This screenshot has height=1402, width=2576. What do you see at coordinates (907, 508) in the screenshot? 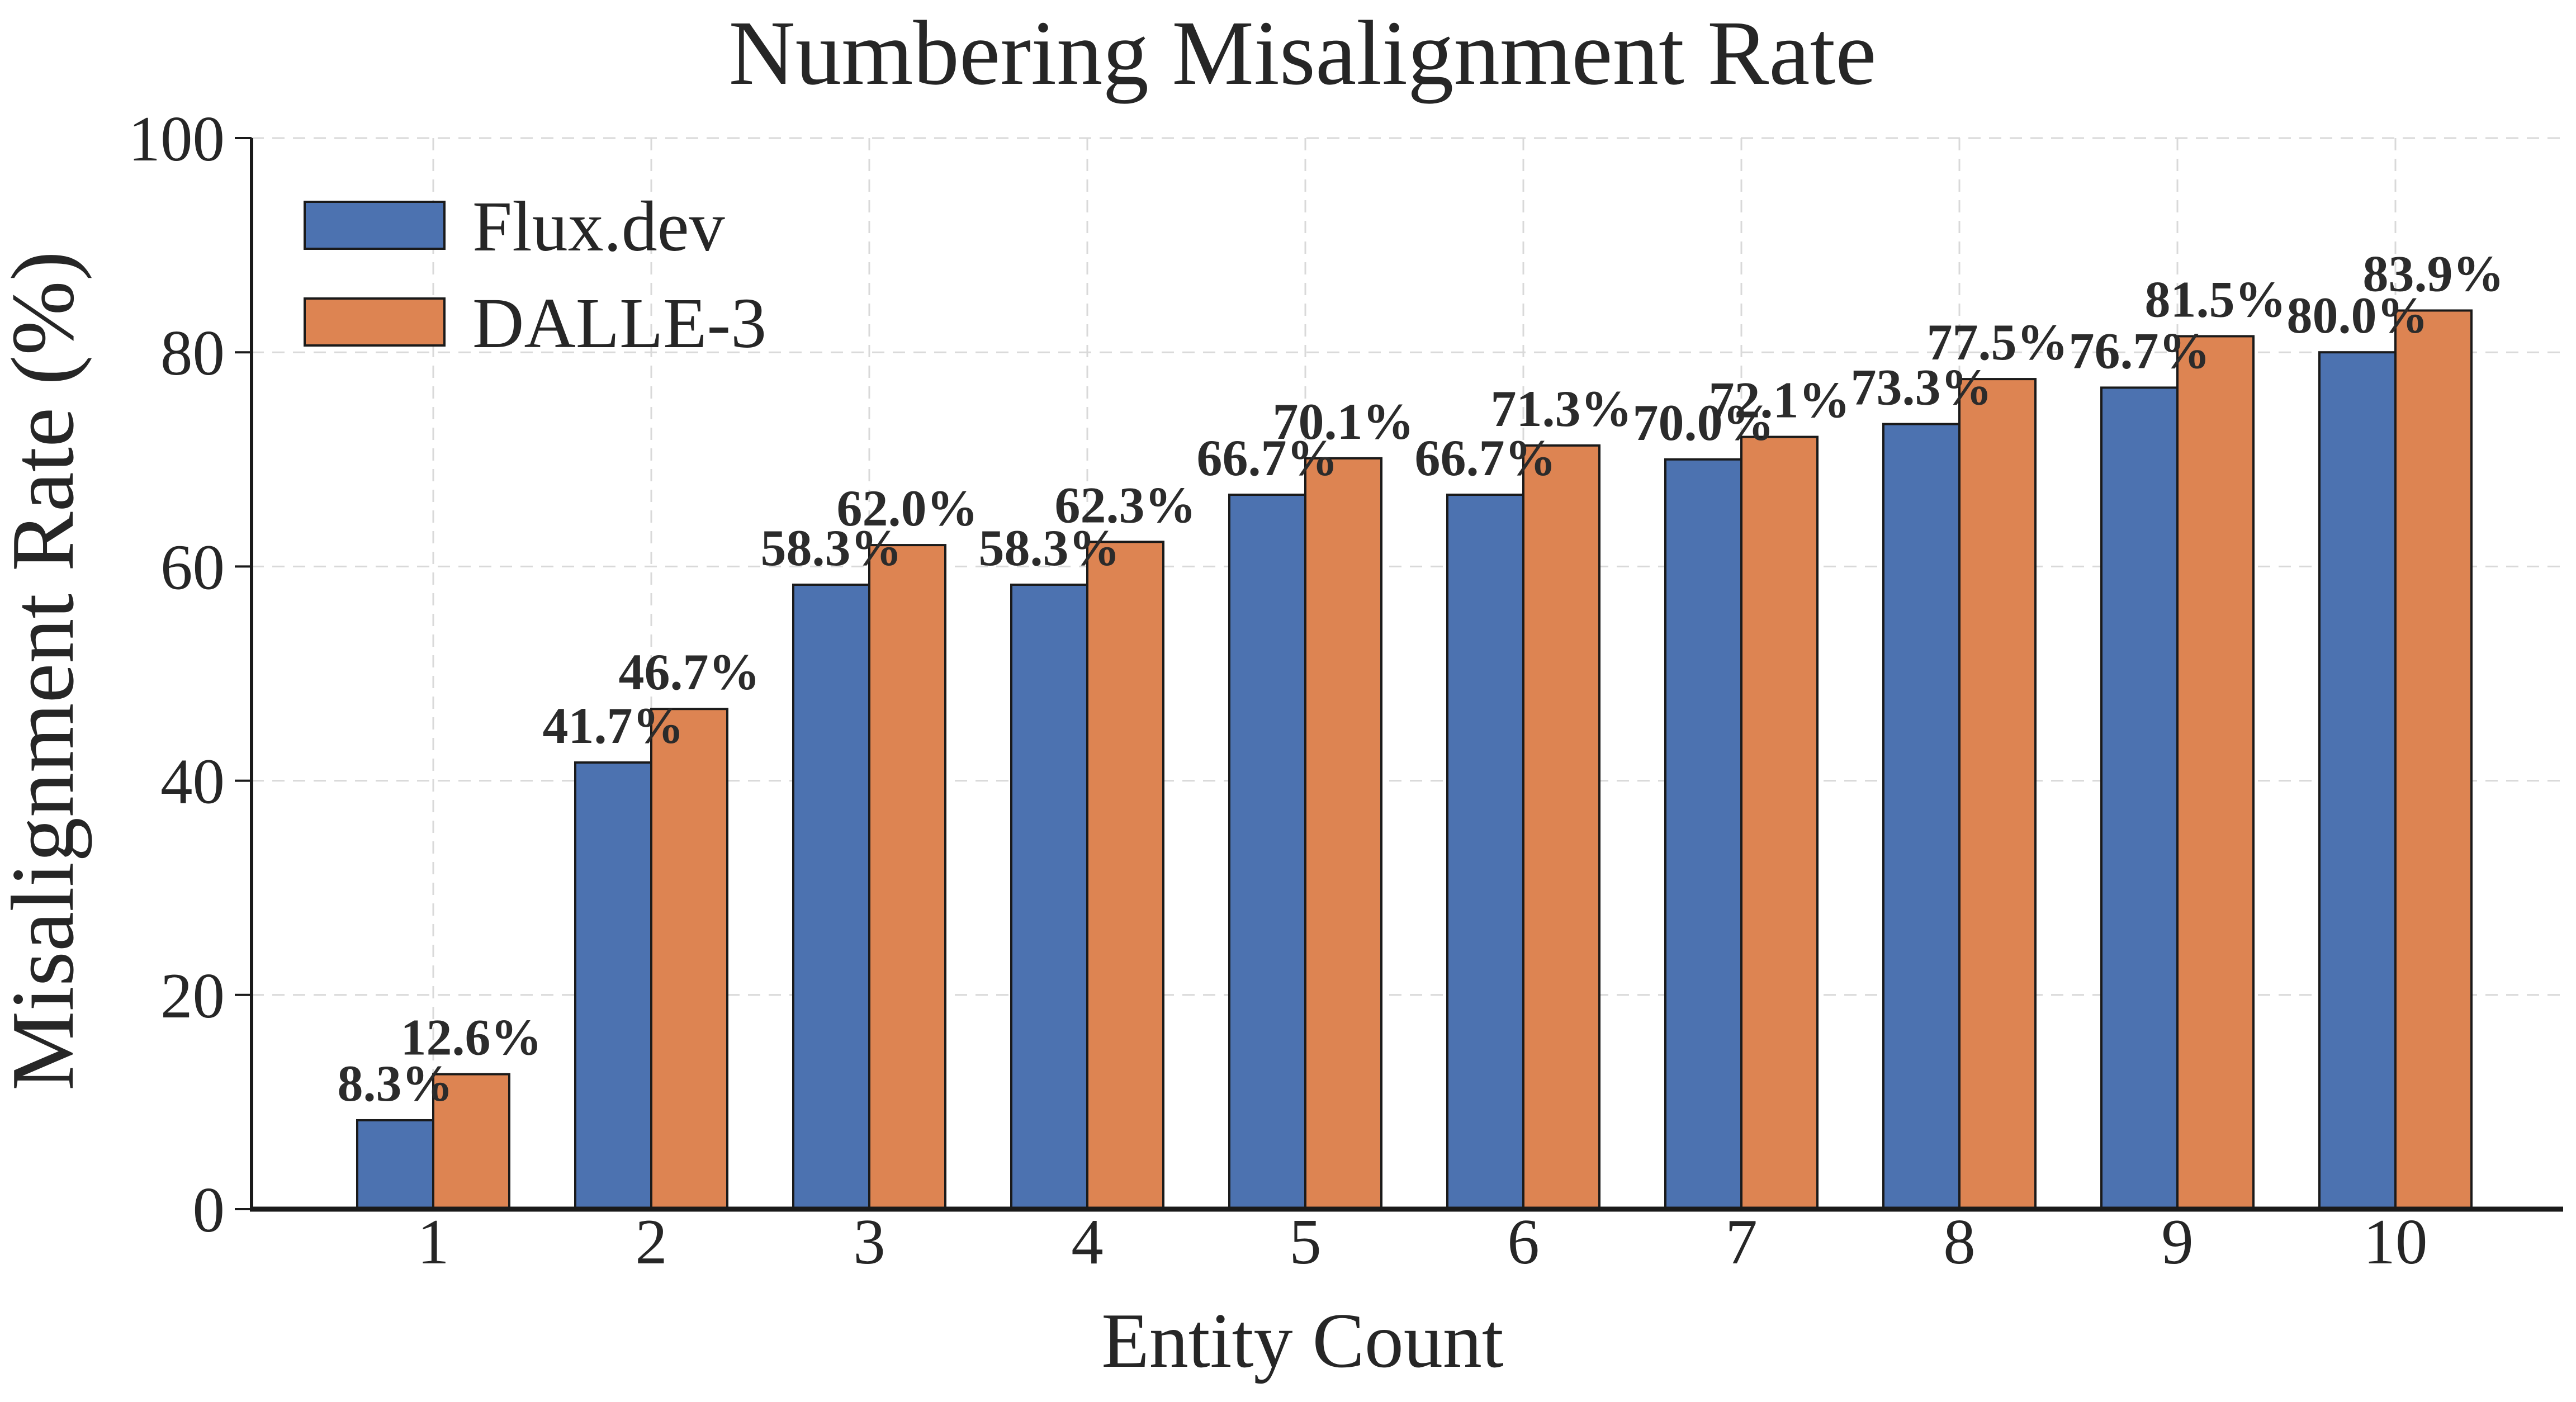
I see `data-label: 62.0%` at bounding box center [907, 508].